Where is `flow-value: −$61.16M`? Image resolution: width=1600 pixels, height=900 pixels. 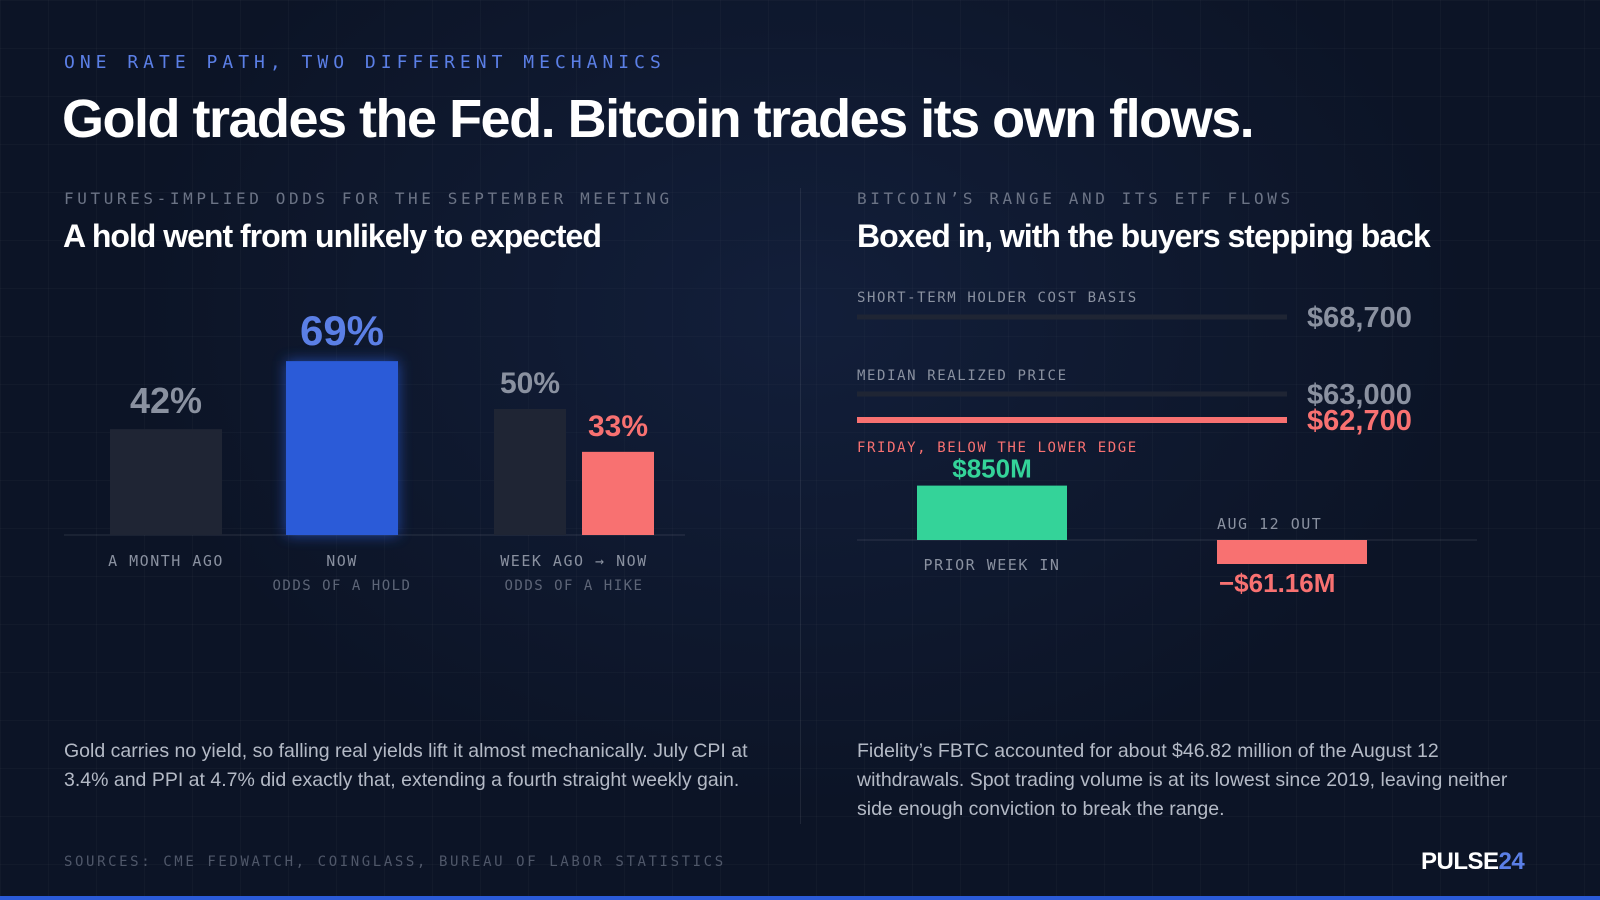
flow-value: −$61.16M is located at coordinates (1277, 583).